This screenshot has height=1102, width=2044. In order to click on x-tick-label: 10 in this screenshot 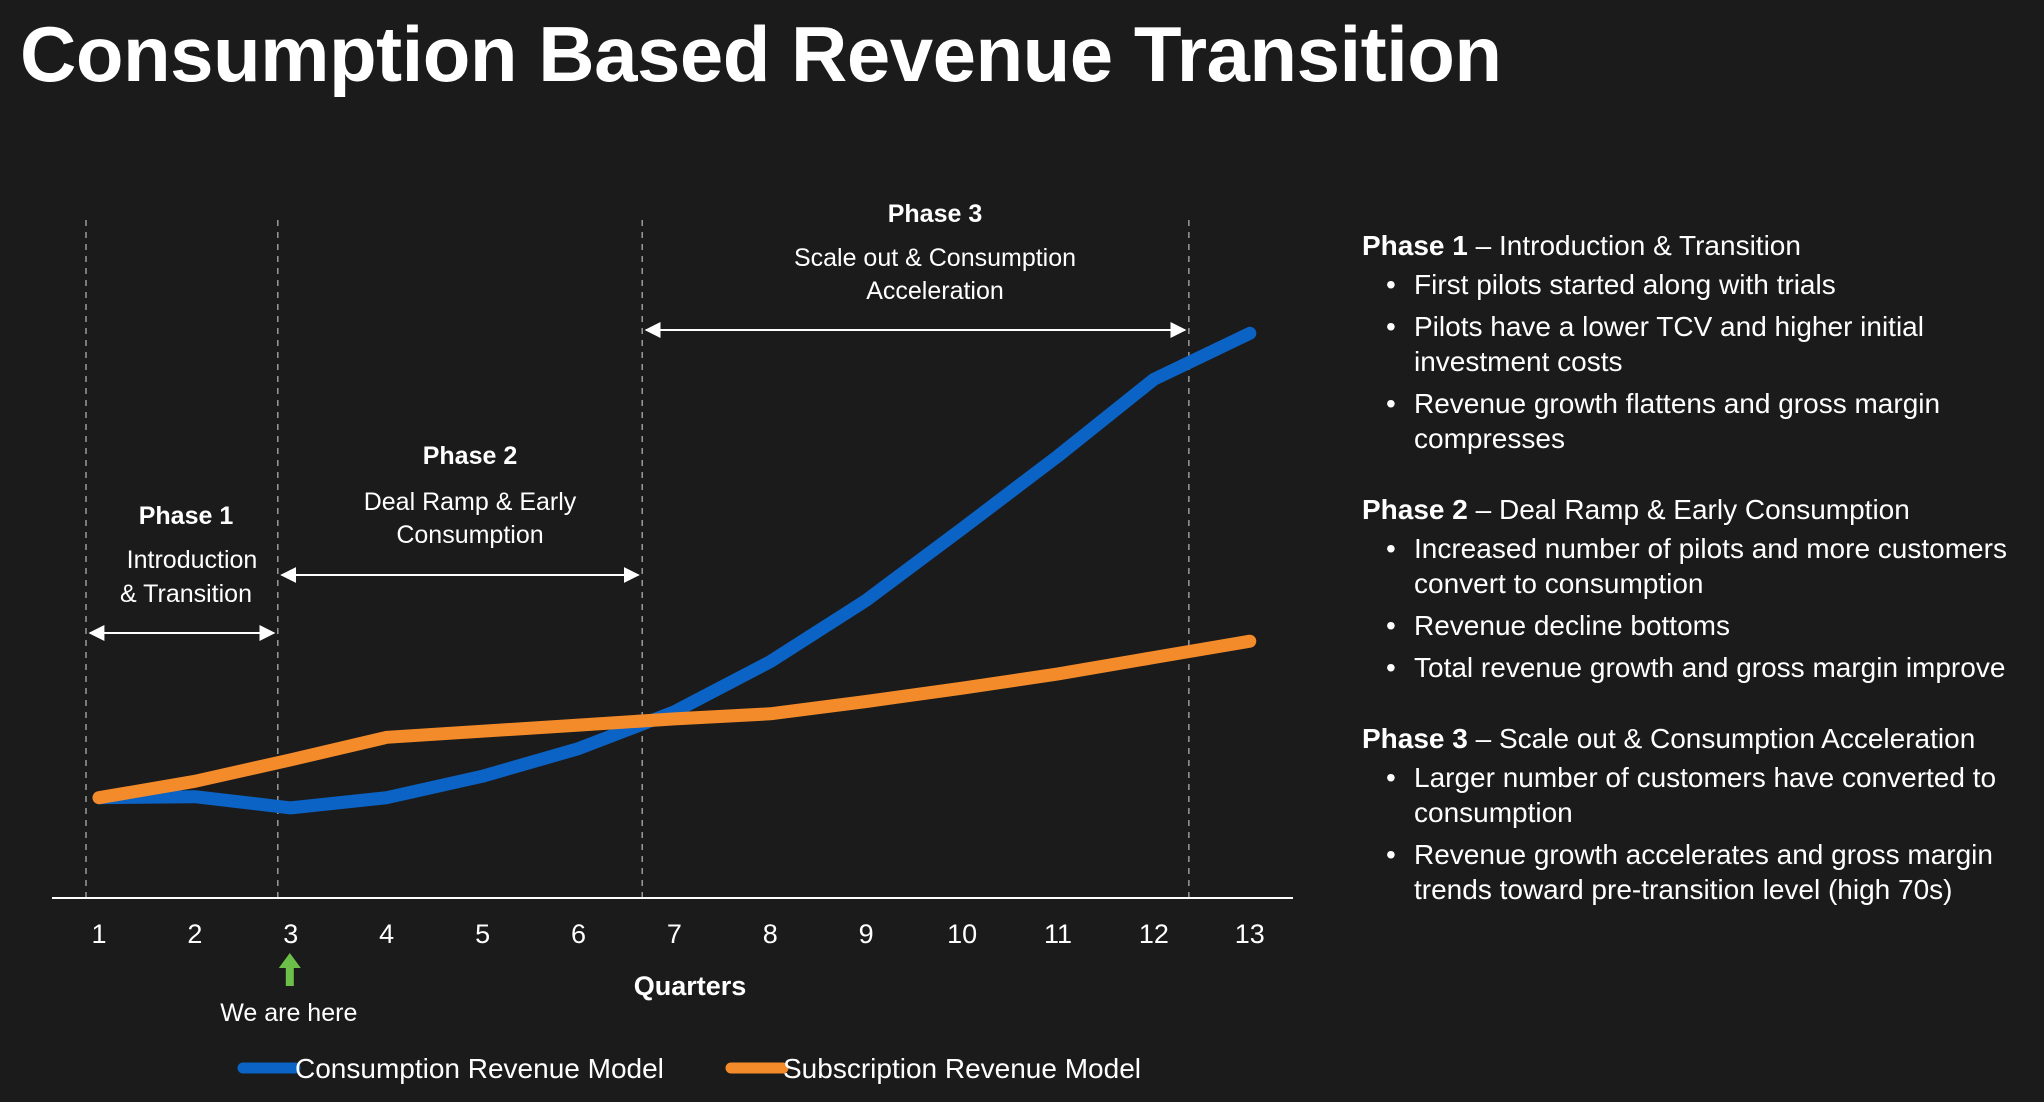, I will do `click(962, 934)`.